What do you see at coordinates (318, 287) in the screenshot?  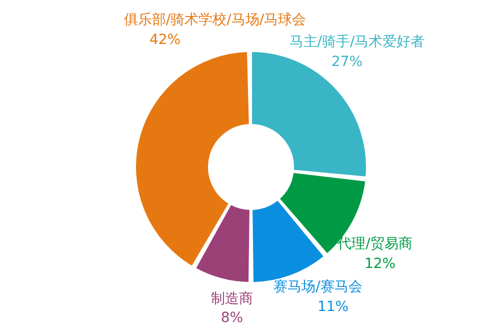 I see `slice-label: 赛马场/赛马会` at bounding box center [318, 287].